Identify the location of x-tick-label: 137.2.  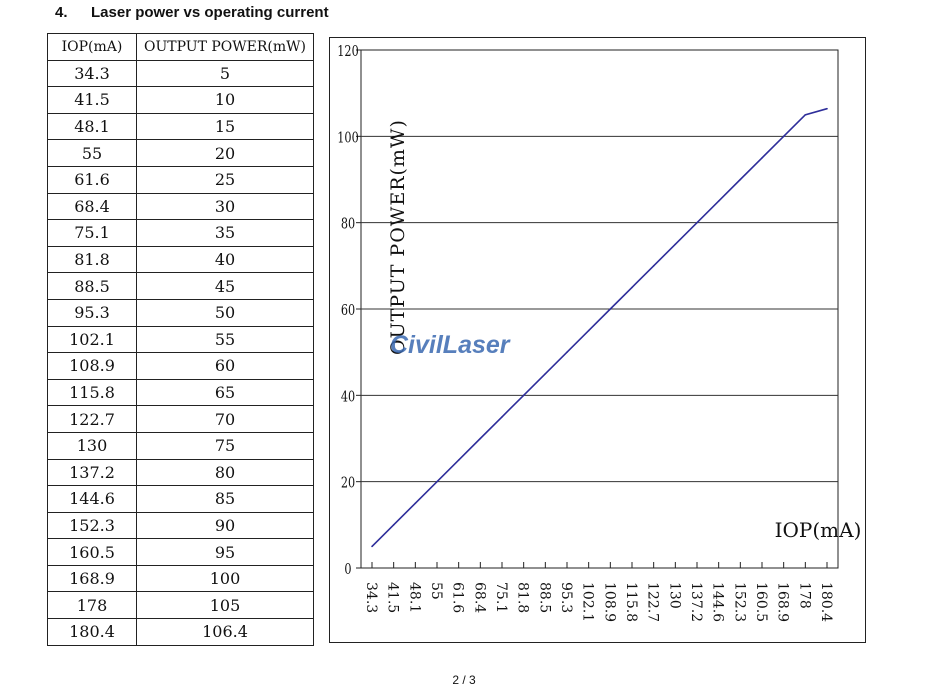
(696, 602).